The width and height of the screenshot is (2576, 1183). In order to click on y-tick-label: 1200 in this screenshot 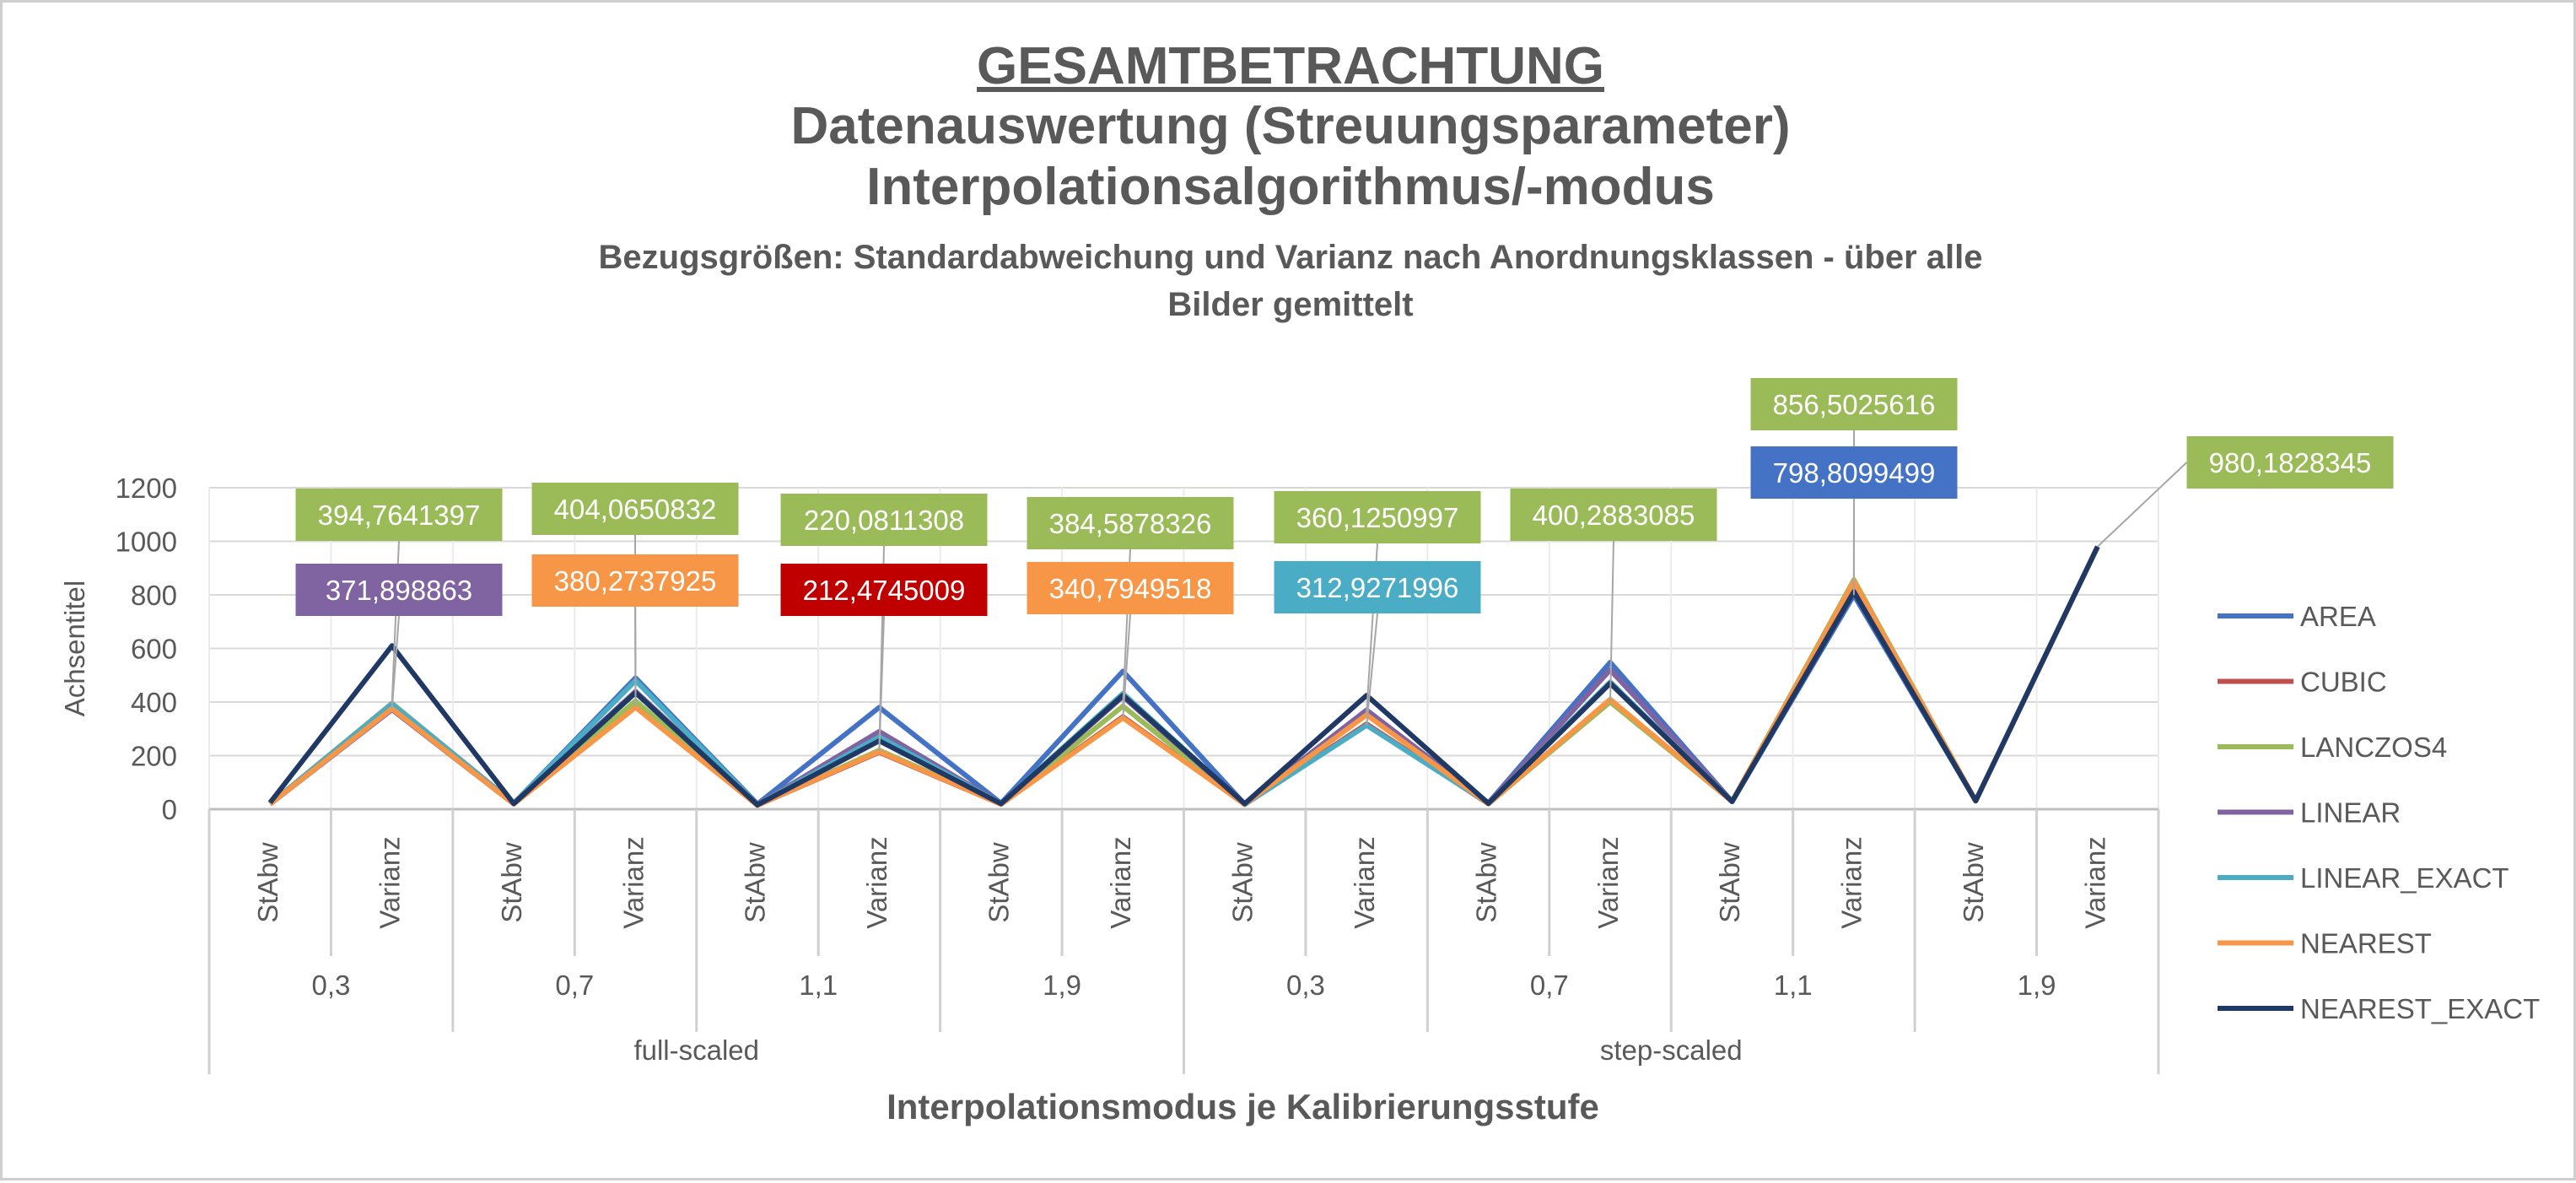, I will do `click(146, 488)`.